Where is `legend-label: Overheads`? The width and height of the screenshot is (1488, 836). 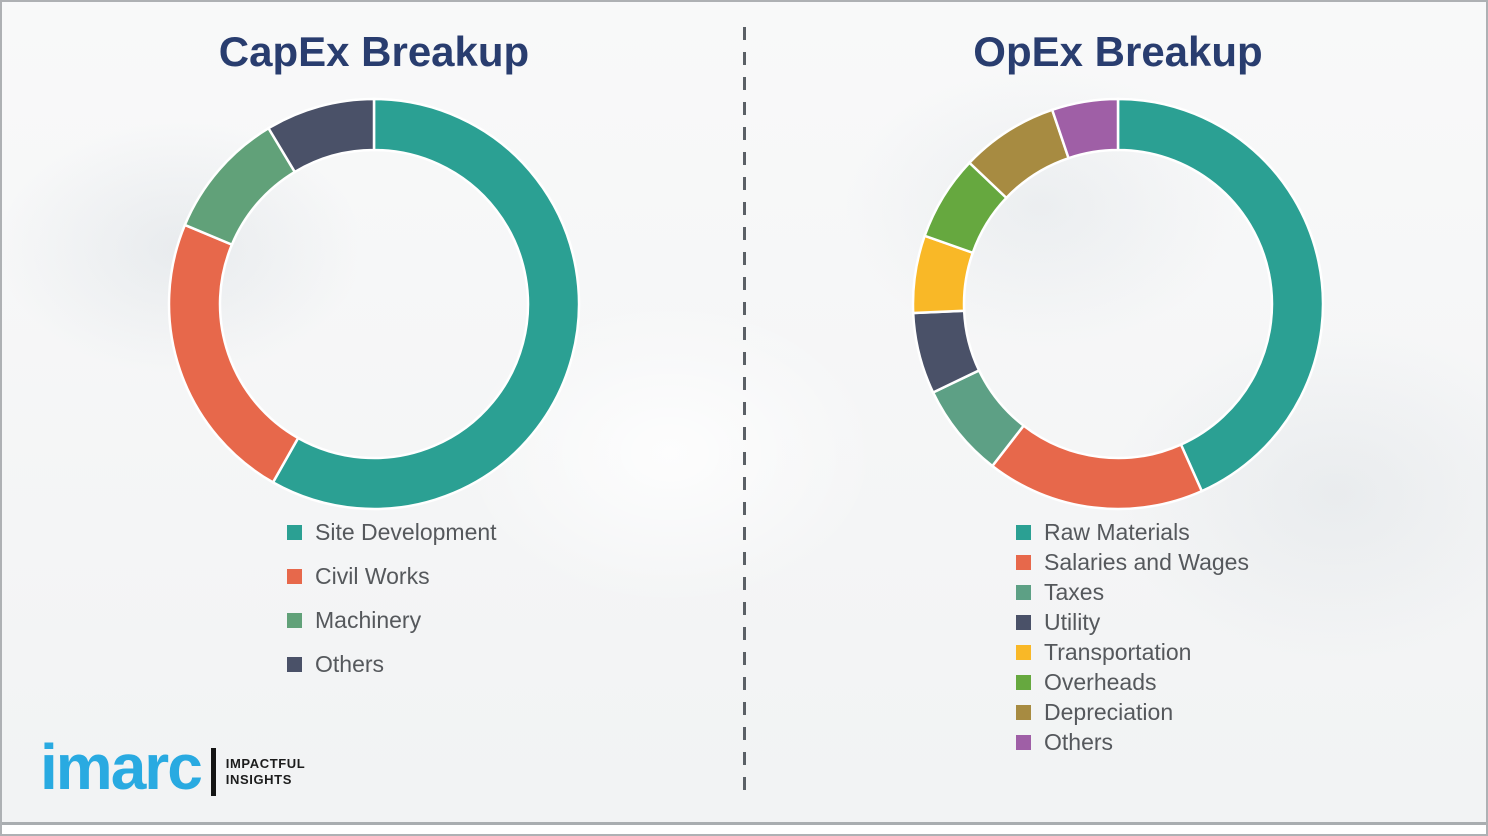 legend-label: Overheads is located at coordinates (1100, 682).